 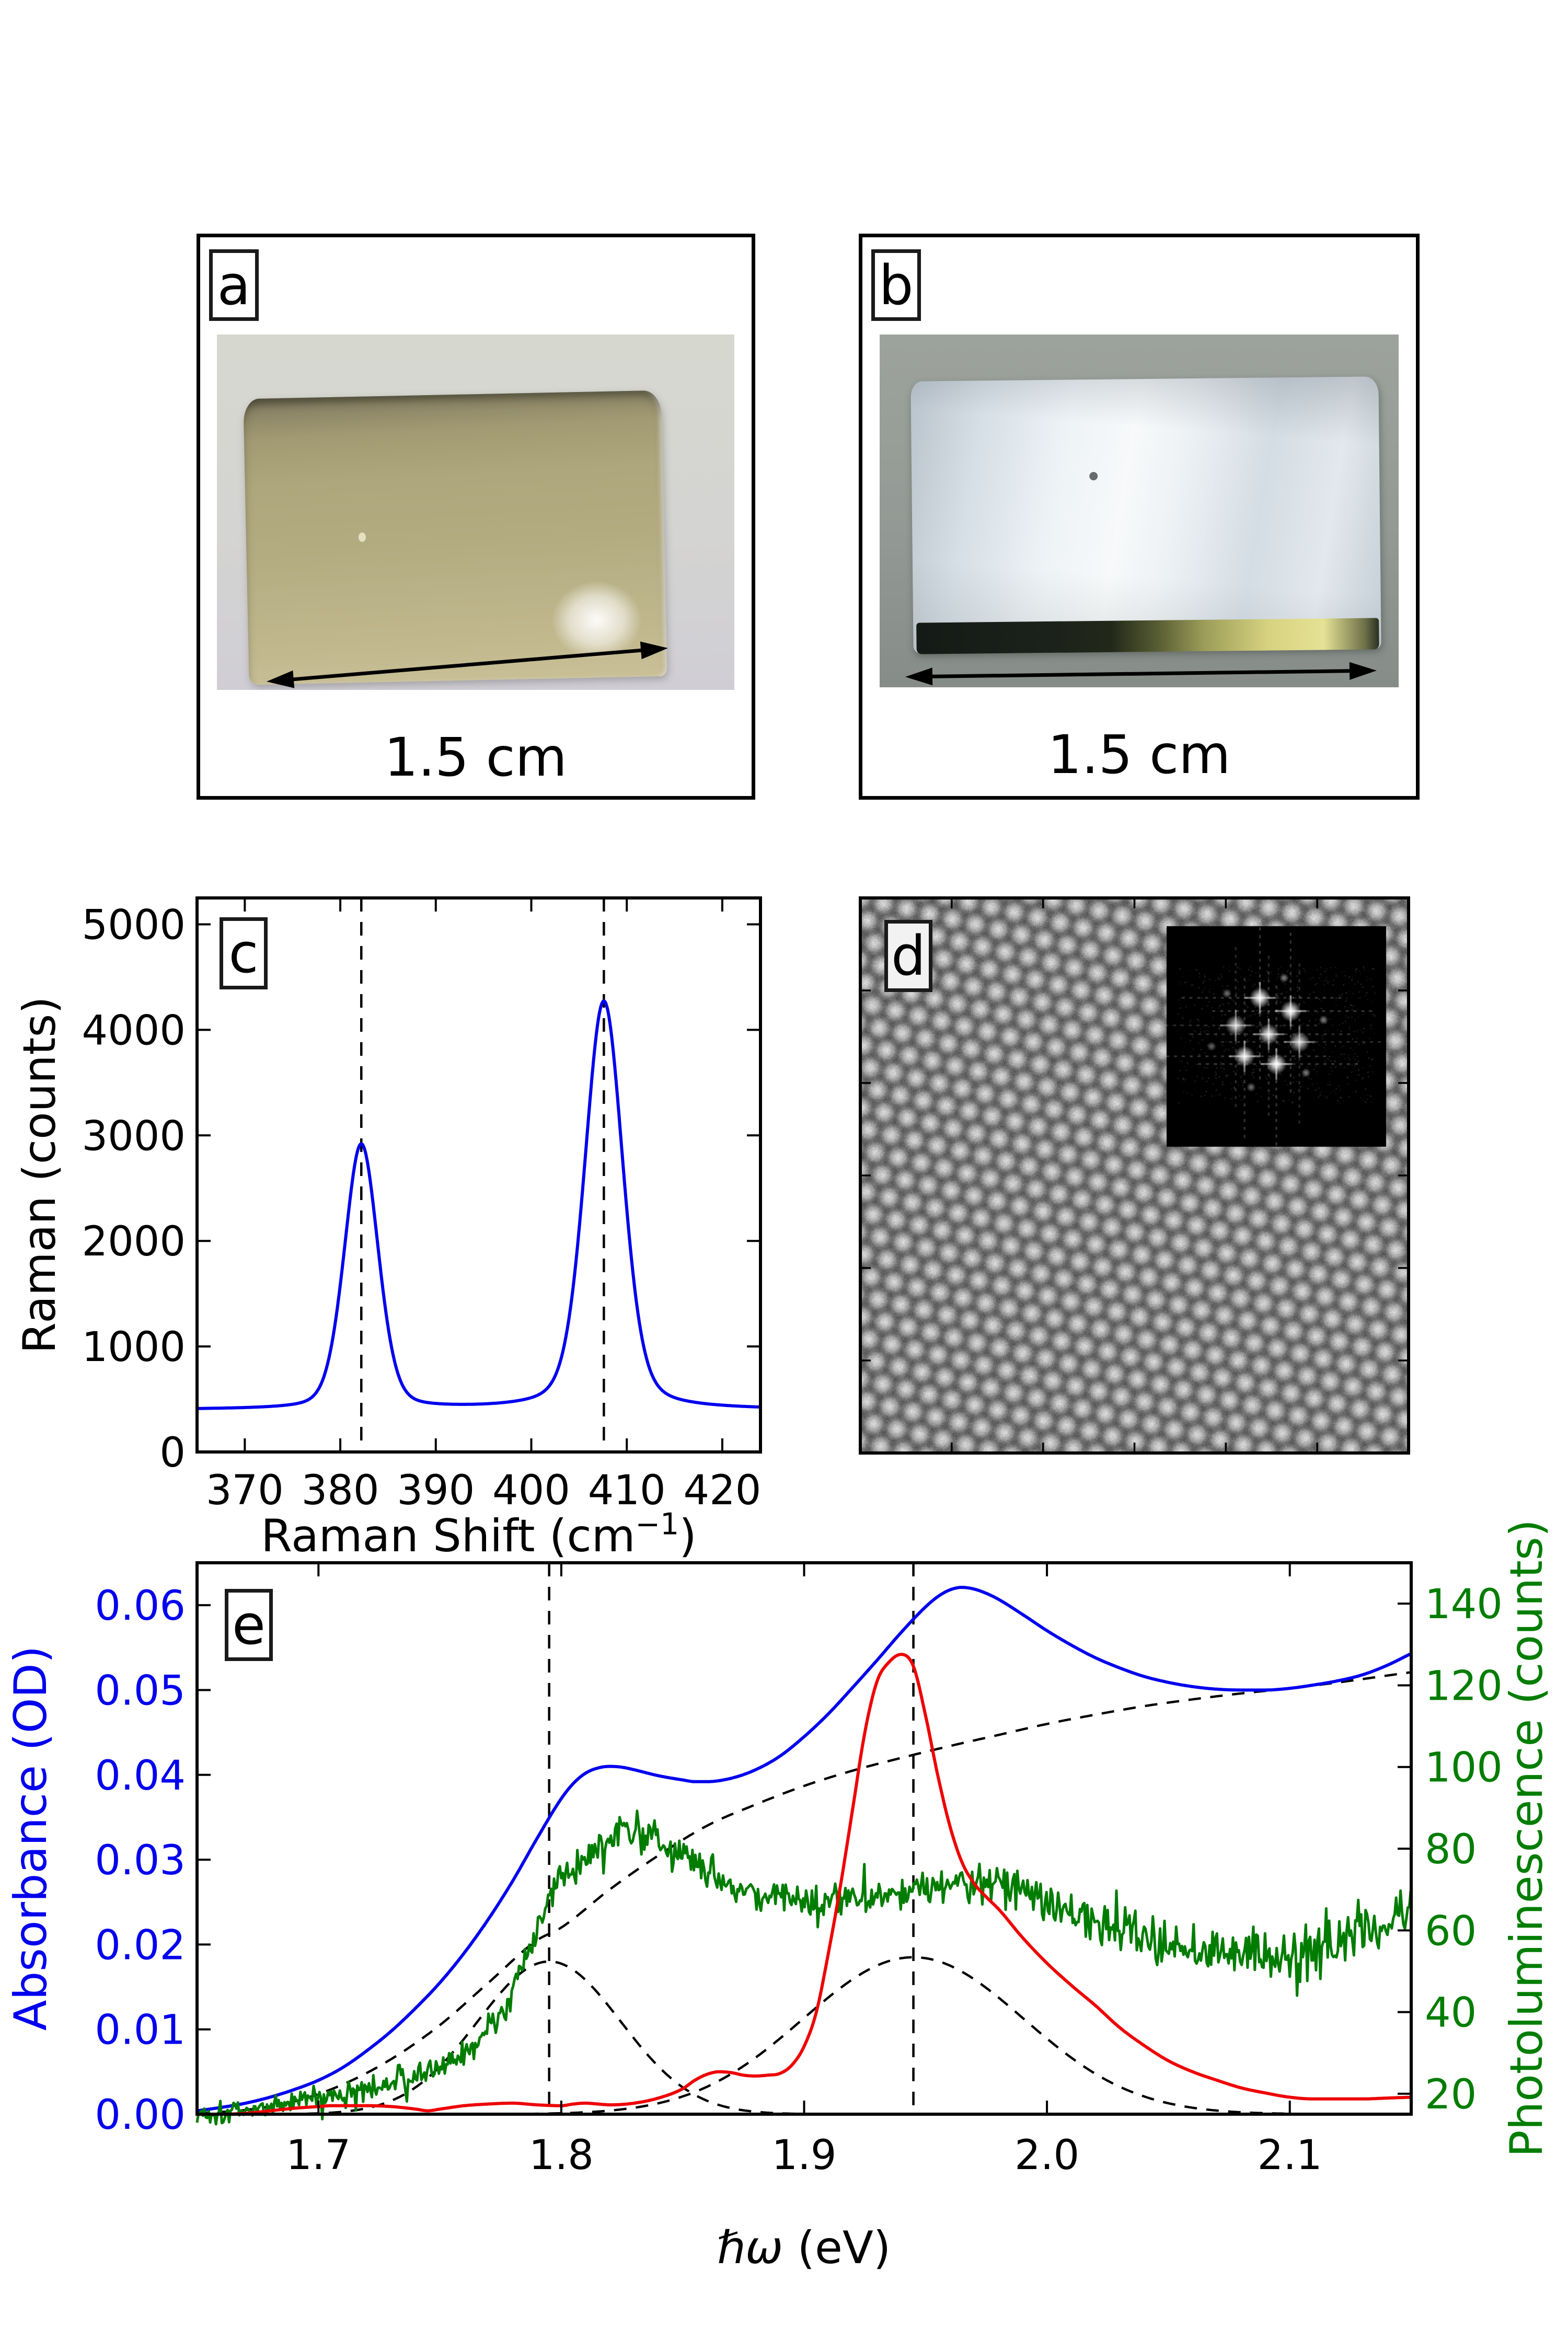 I want to click on panel-d-frame-group, so click(x=1134, y=1175).